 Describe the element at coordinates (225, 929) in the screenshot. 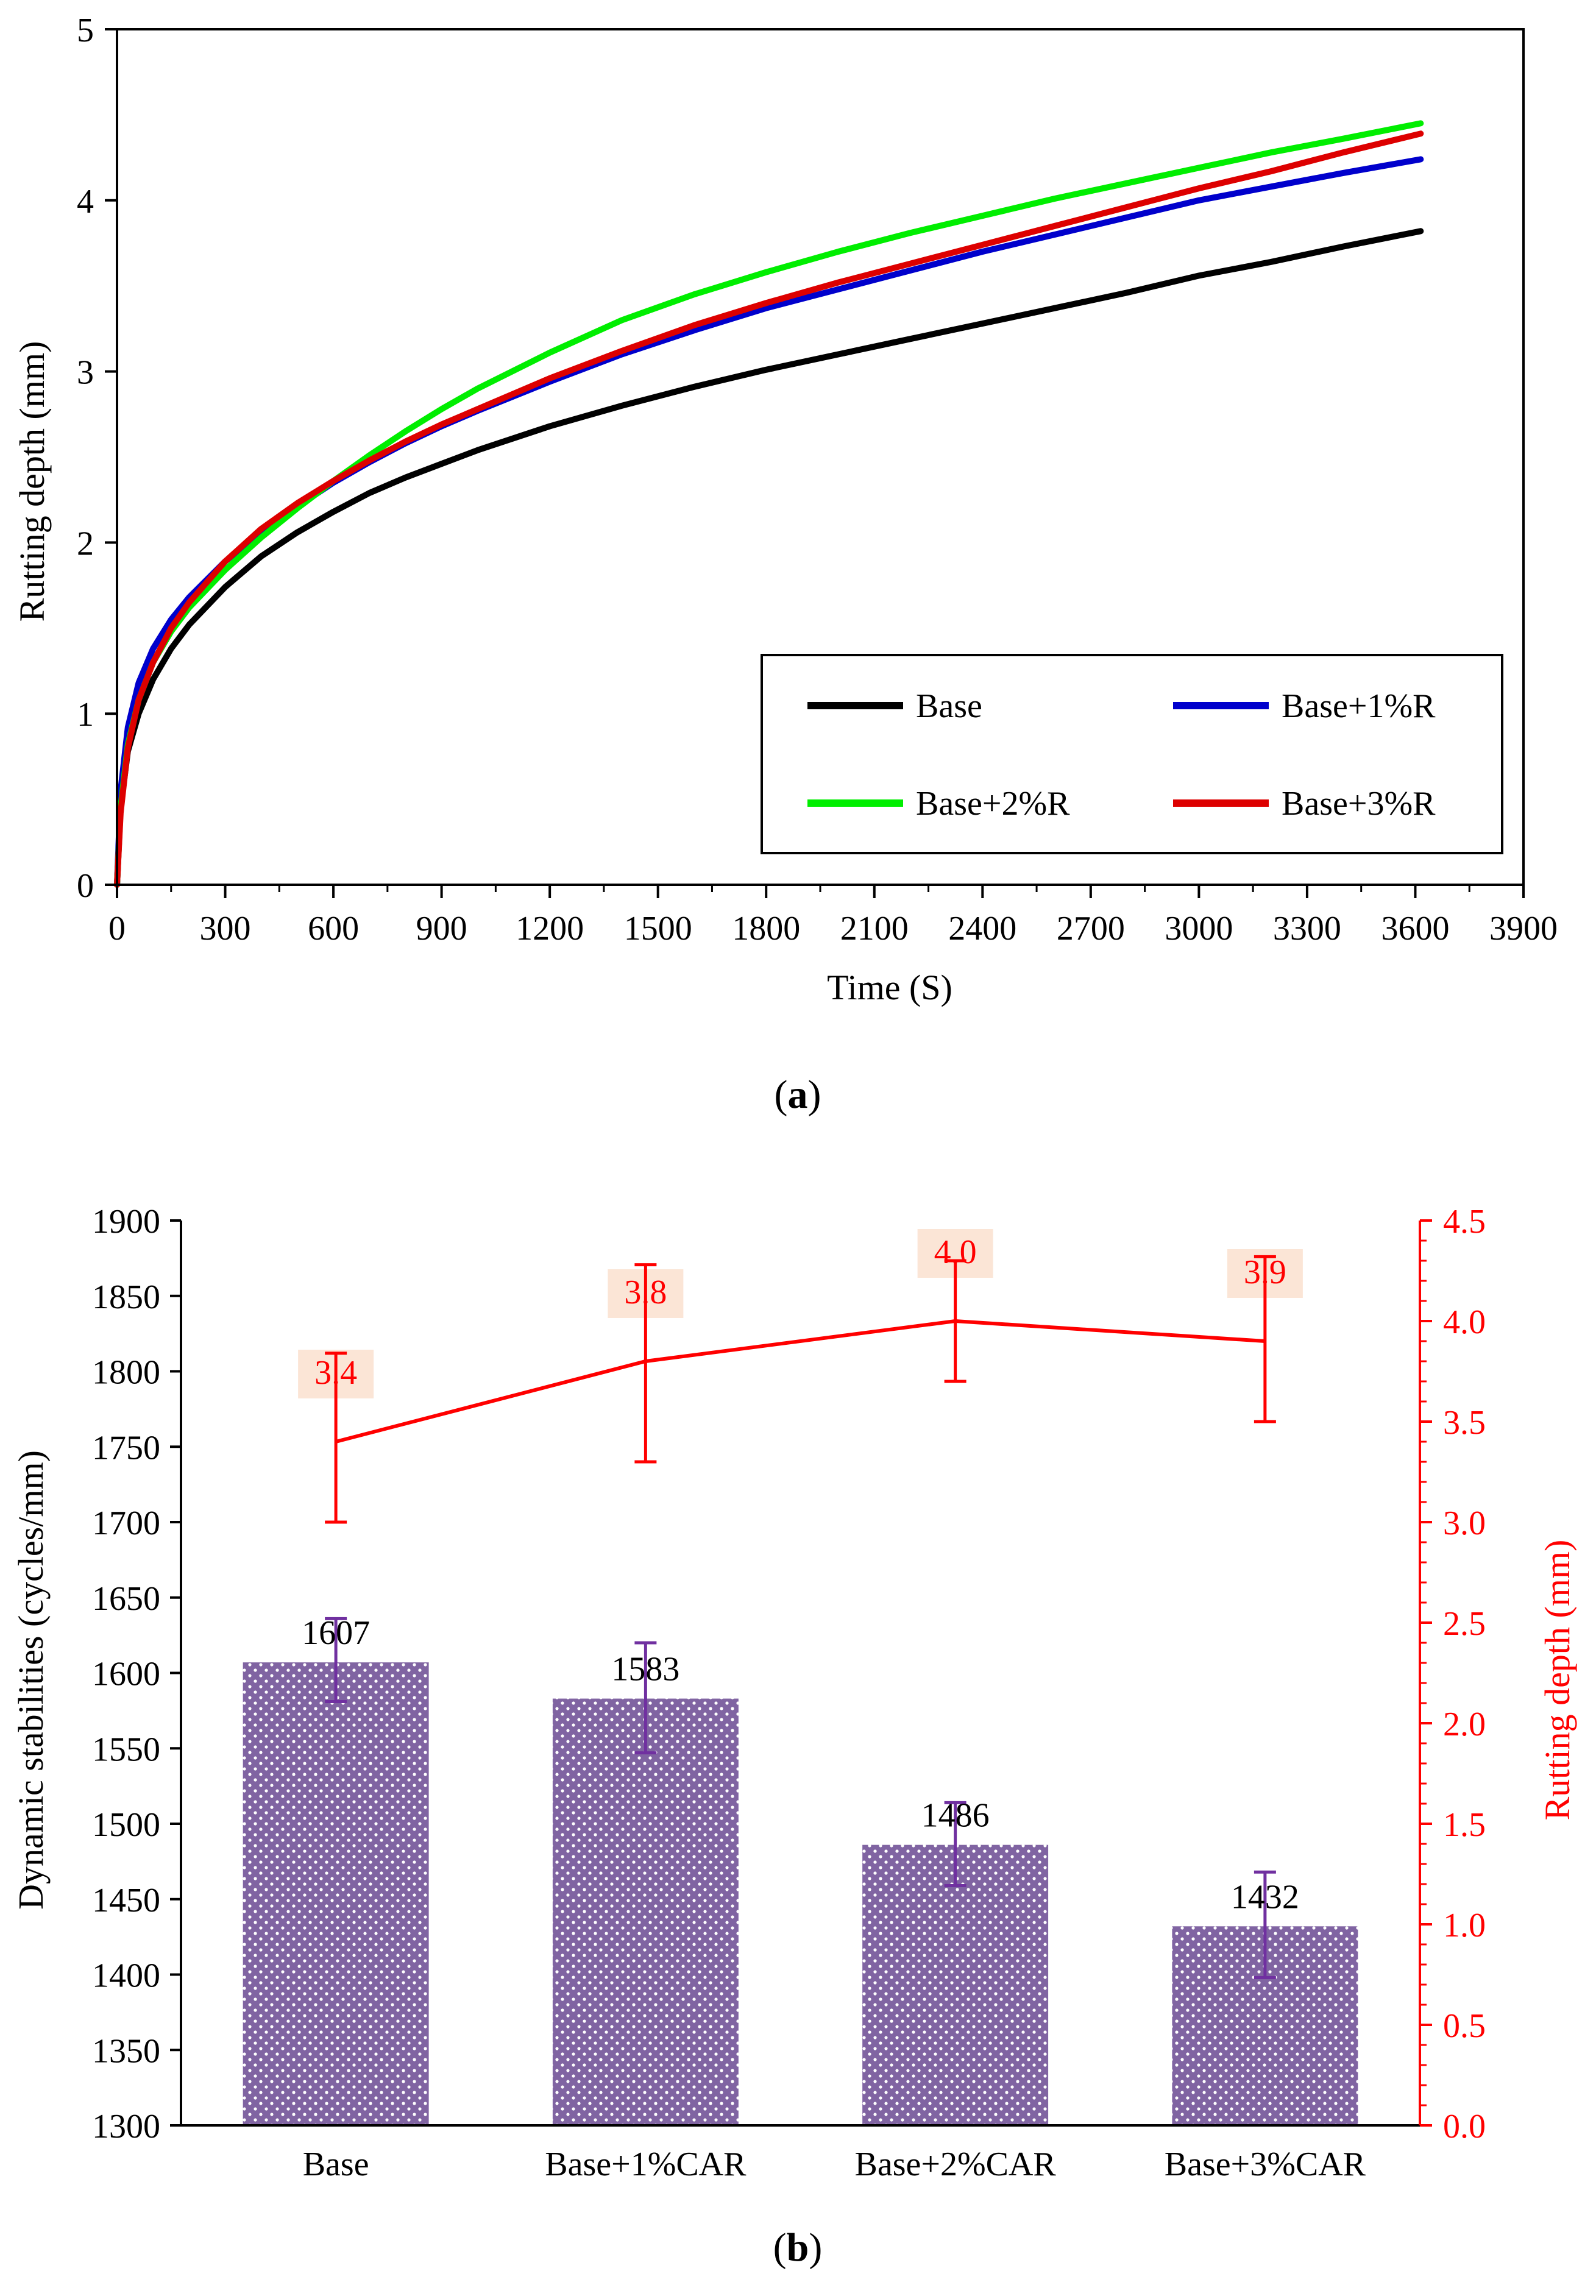

I see `chart-a-x-tick-label: 300` at that location.